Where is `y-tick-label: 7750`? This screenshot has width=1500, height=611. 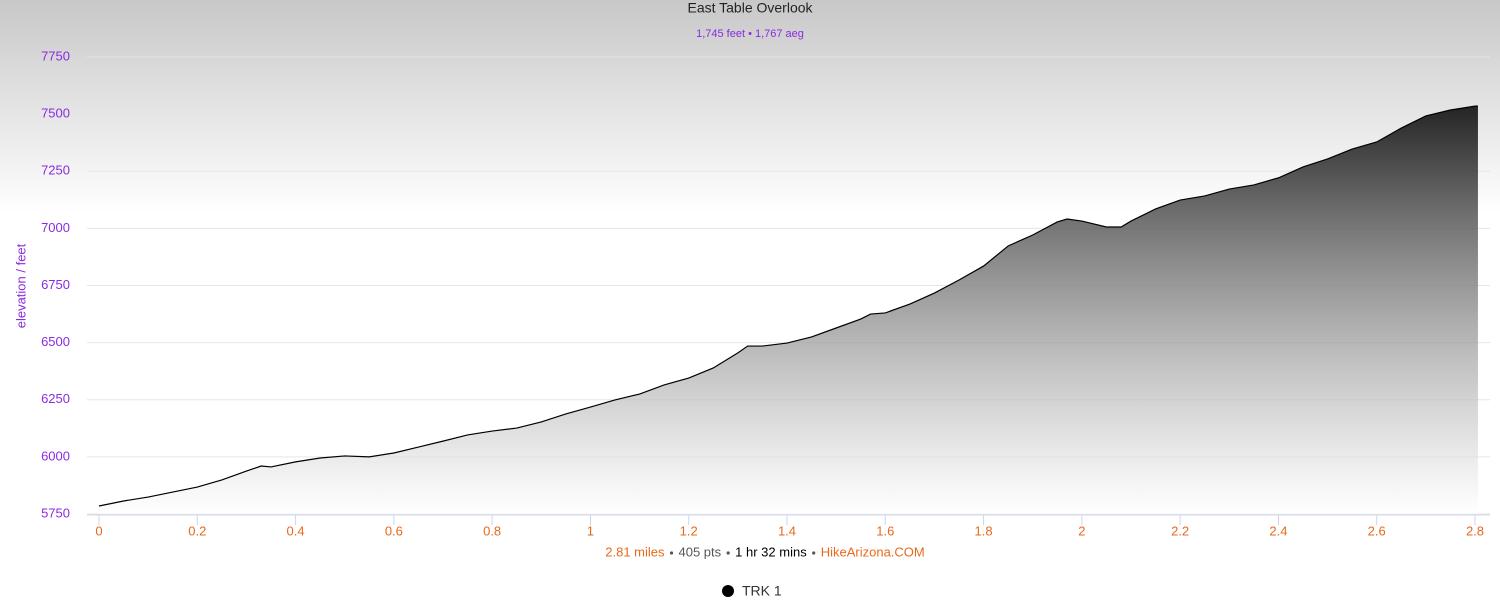
y-tick-label: 7750 is located at coordinates (55, 55).